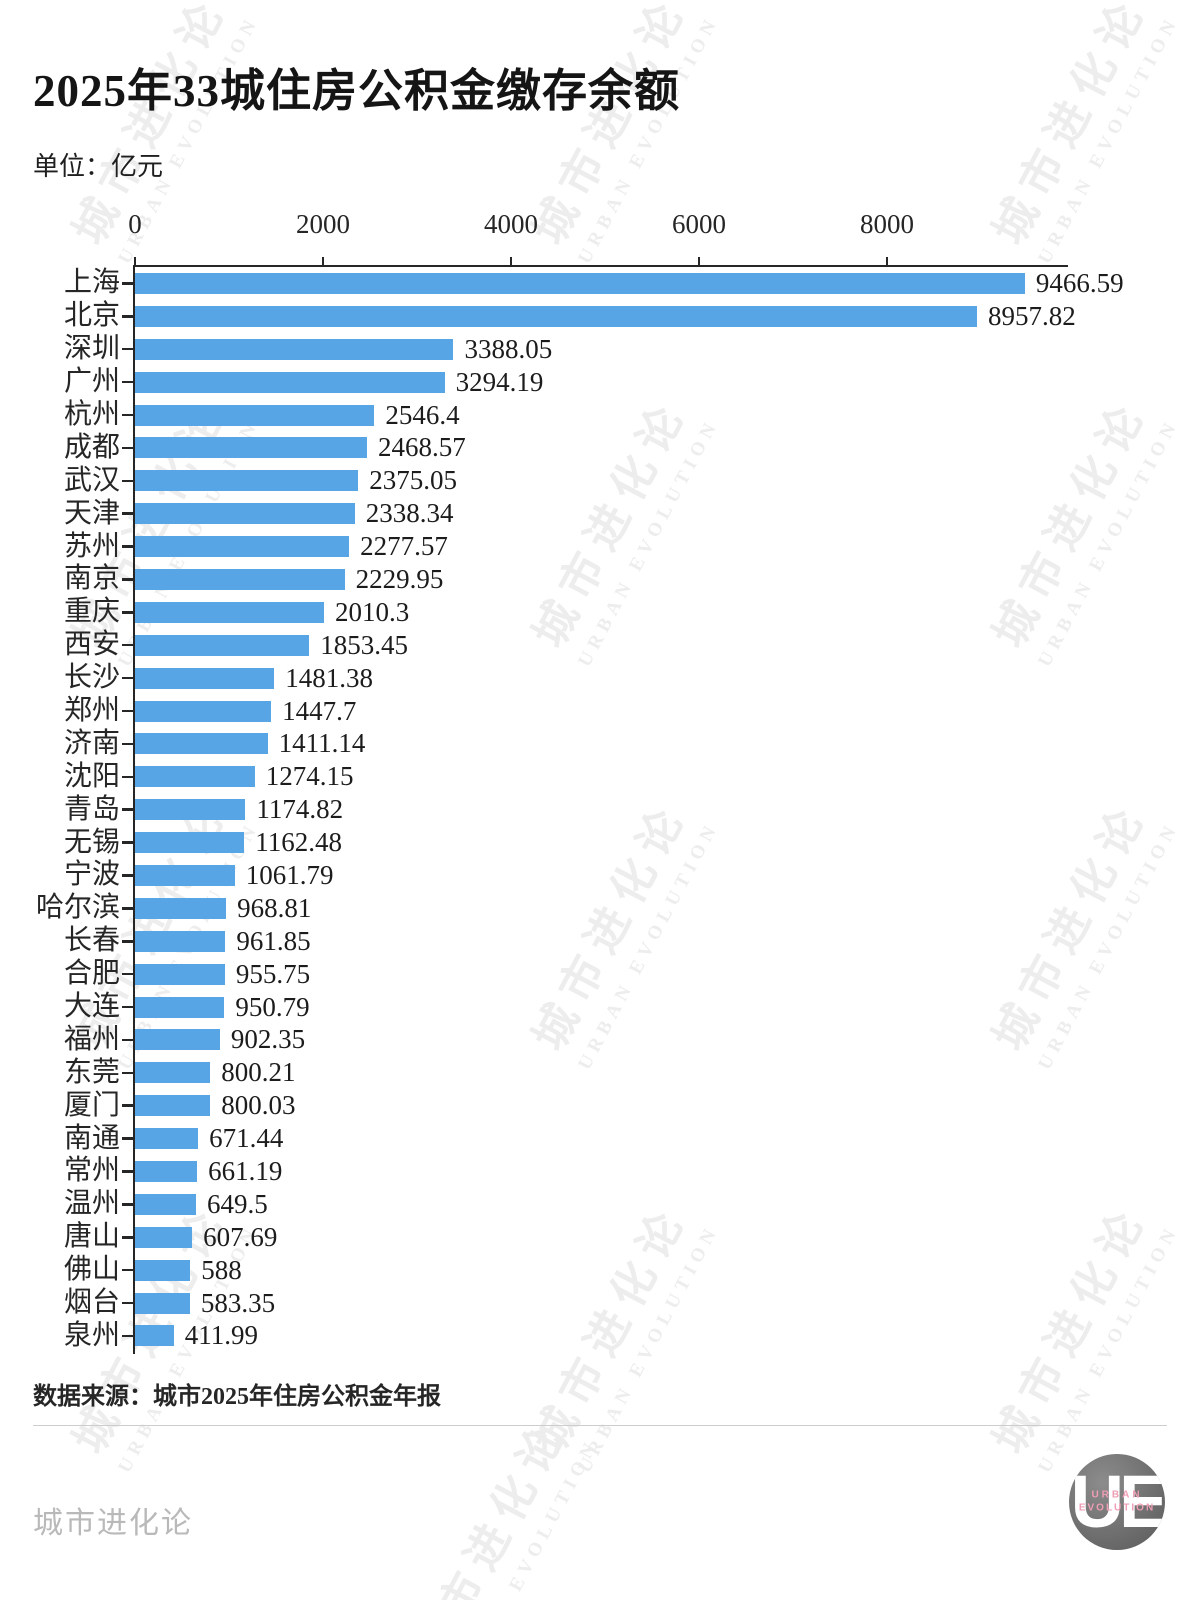 This screenshot has height=1600, width=1200. I want to click on bar-row: 常州 661.19, so click(600, 1171).